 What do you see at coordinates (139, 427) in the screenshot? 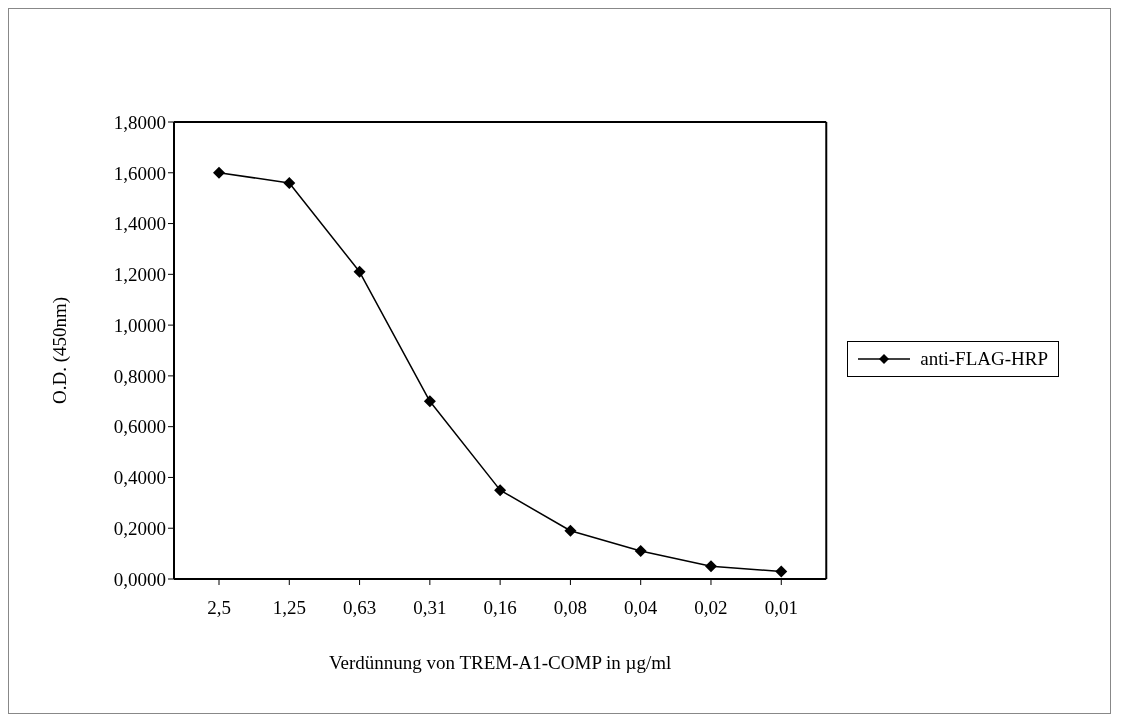
I see `y-tick-label: 0,6000` at bounding box center [139, 427].